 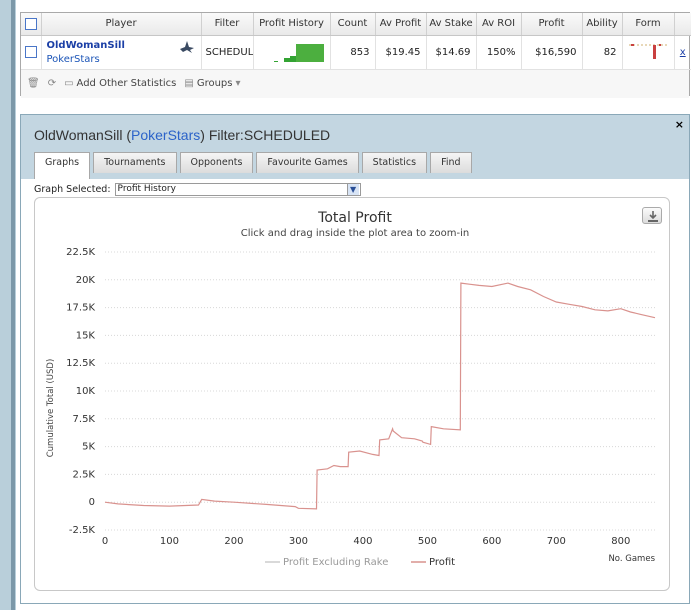 I want to click on av-roi-cell: 150%, so click(x=499, y=52).